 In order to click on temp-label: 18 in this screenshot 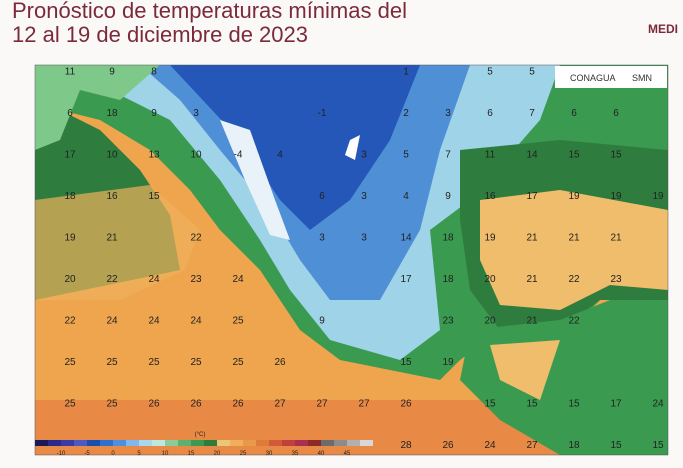, I will do `click(70, 196)`.